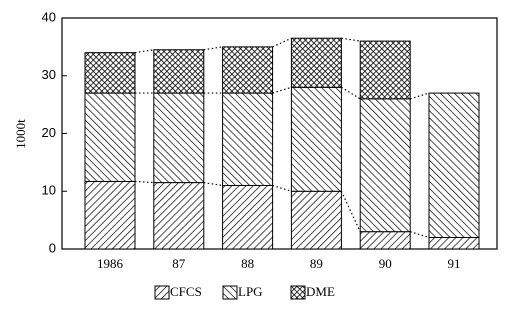  What do you see at coordinates (52, 247) in the screenshot?
I see `y-tick-label: 0` at bounding box center [52, 247].